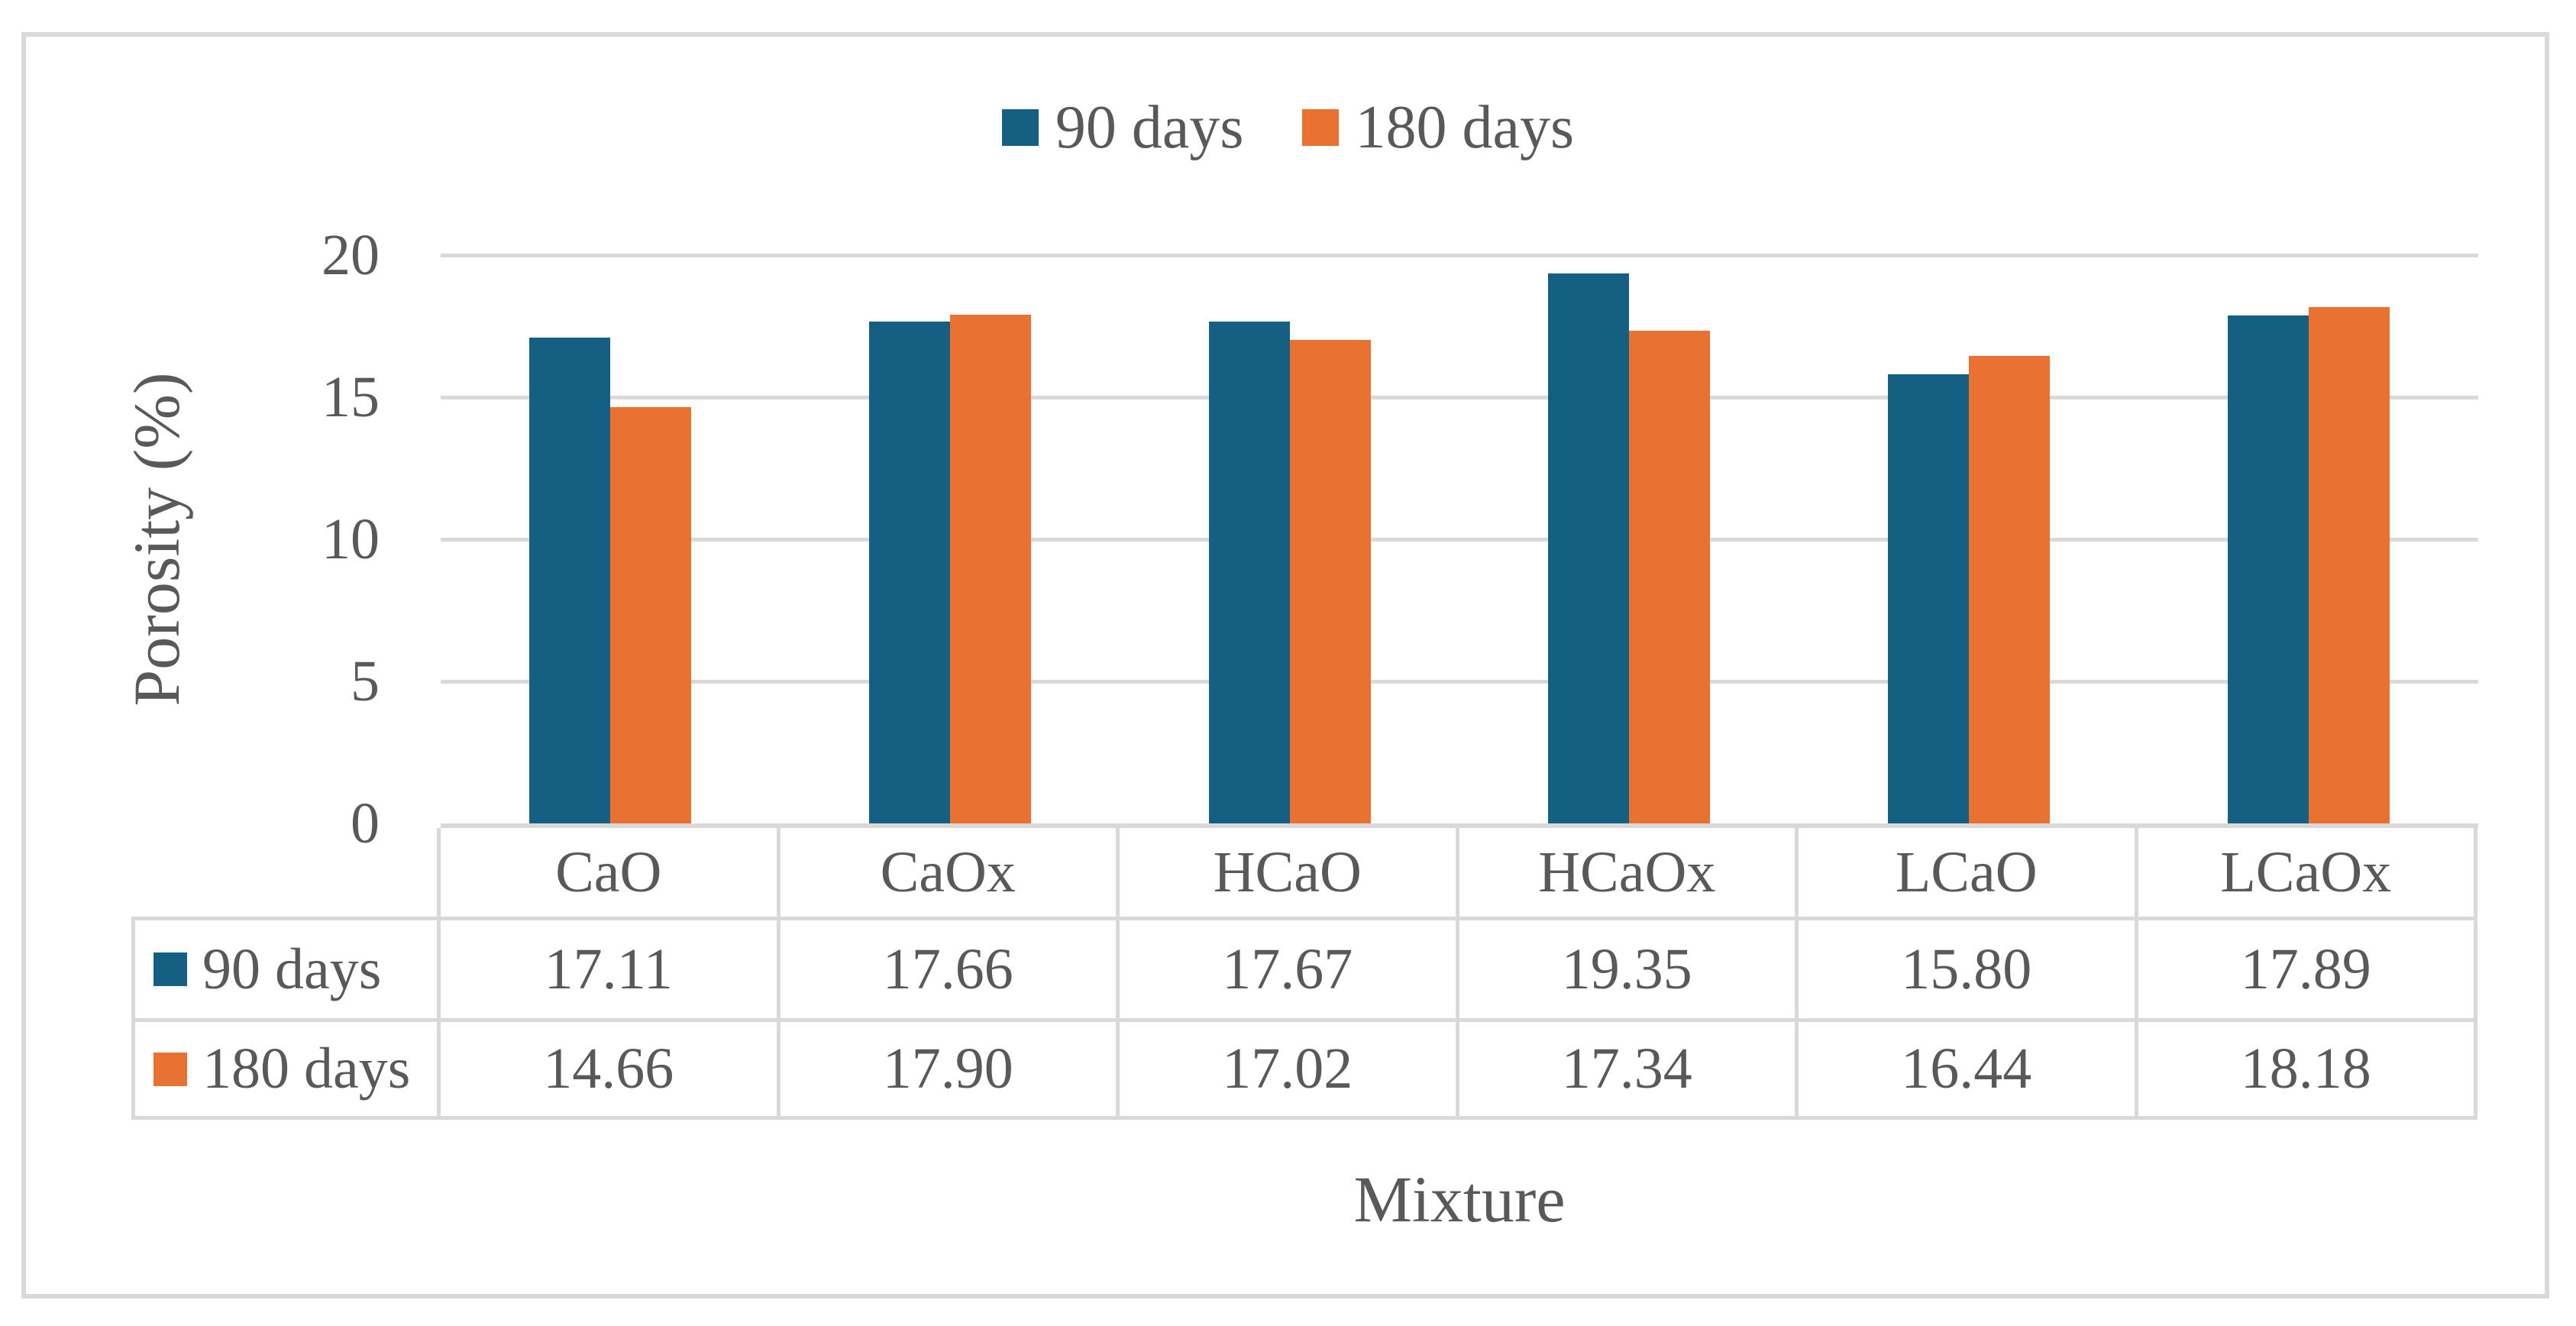 The width and height of the screenshot is (2576, 1326). I want to click on table-swatch-180-days-icon, so click(170, 1069).